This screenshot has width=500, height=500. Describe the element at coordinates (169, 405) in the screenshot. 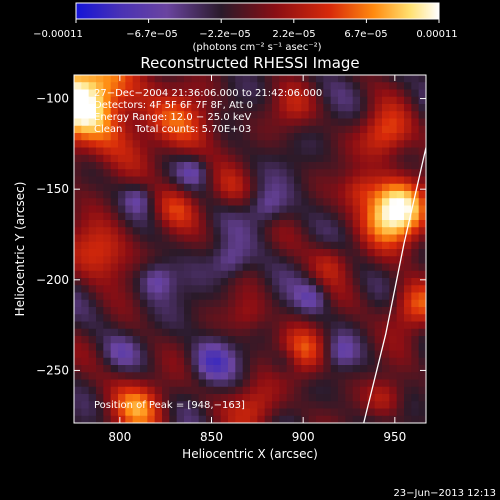

I see `peak-position-label: Position of Peak = [948,−163]` at that location.